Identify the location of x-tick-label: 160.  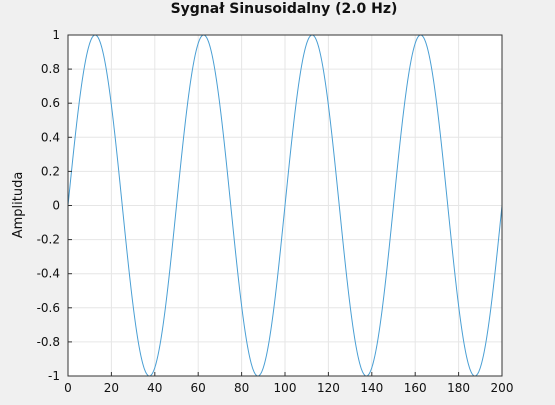
(415, 388).